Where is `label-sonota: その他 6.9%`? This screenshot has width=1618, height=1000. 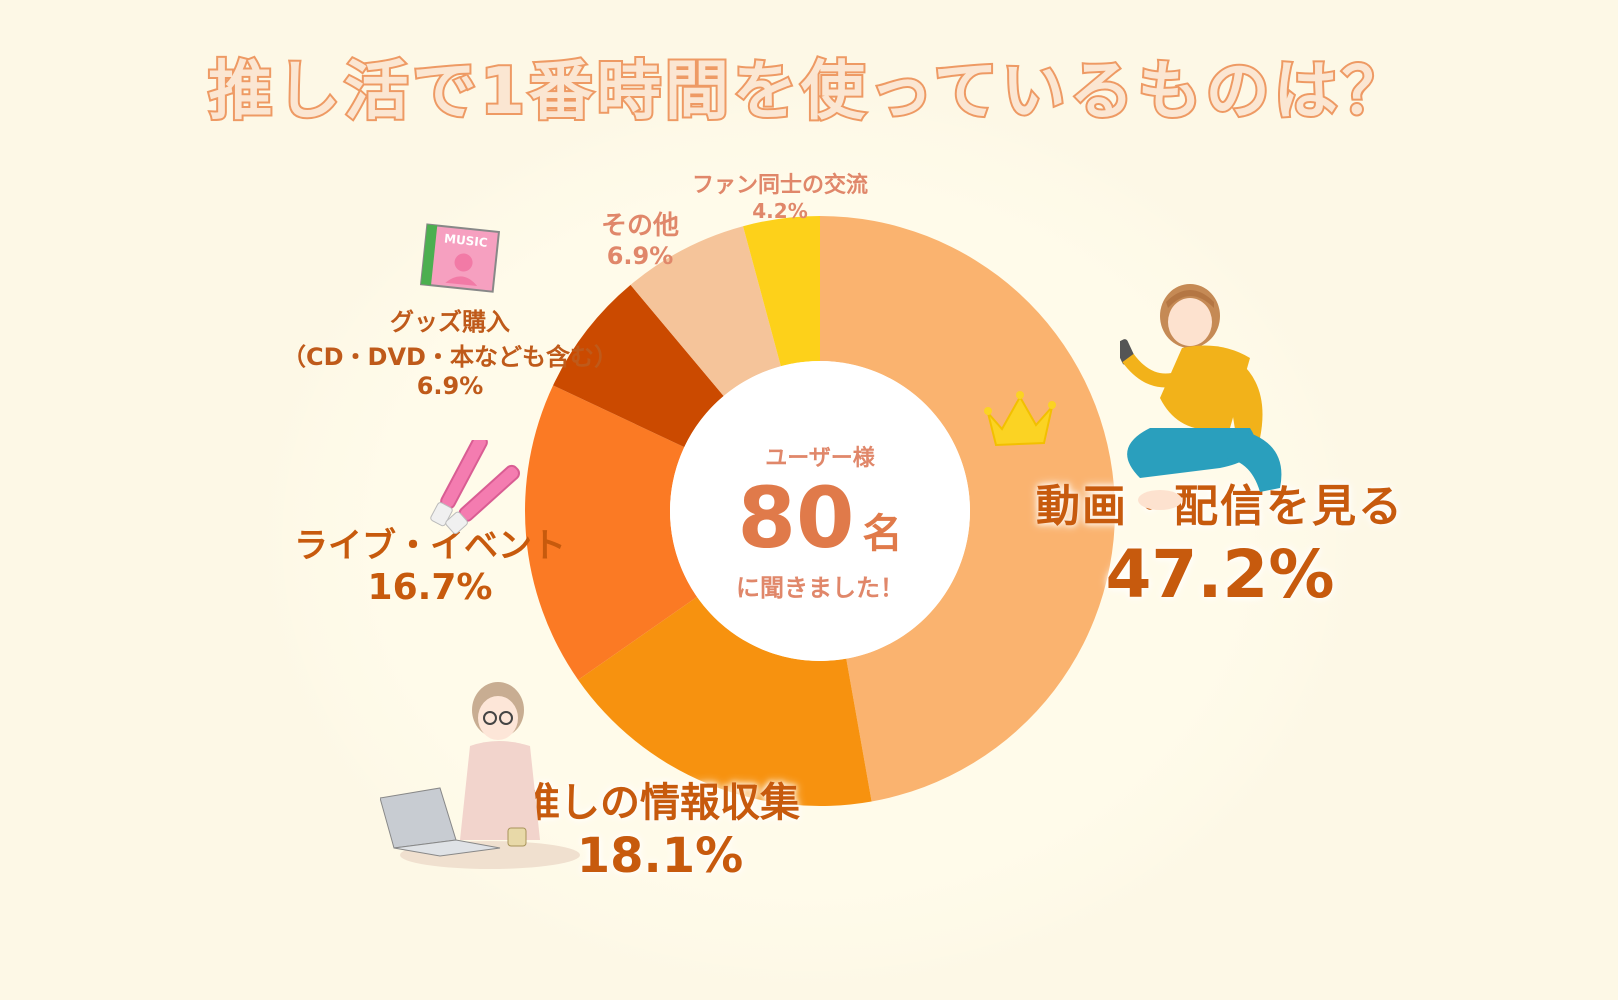 label-sonota: その他 6.9% is located at coordinates (640, 237).